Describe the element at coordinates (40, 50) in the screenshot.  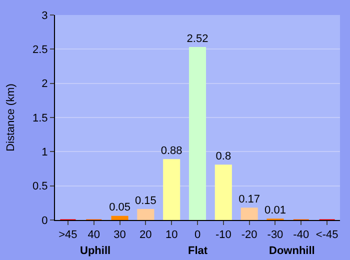
I see `y-tick-label: 2.5` at that location.